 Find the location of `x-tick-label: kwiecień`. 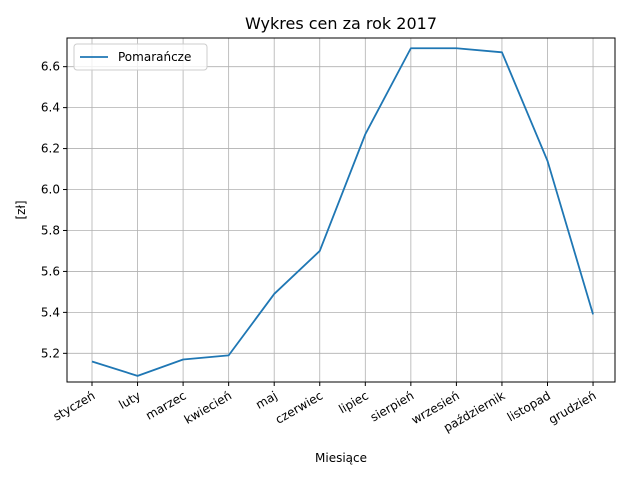

x-tick-label: kwiecień is located at coordinates (208, 407).